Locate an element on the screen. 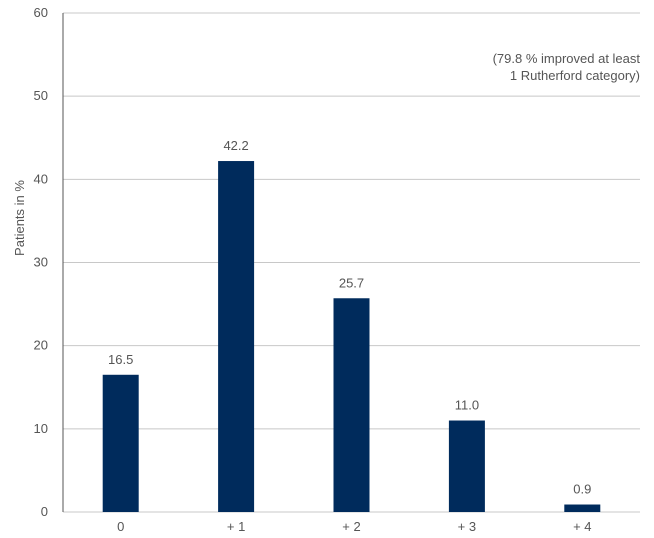 The width and height of the screenshot is (654, 538). x-tick-label: + 1 is located at coordinates (236, 526).